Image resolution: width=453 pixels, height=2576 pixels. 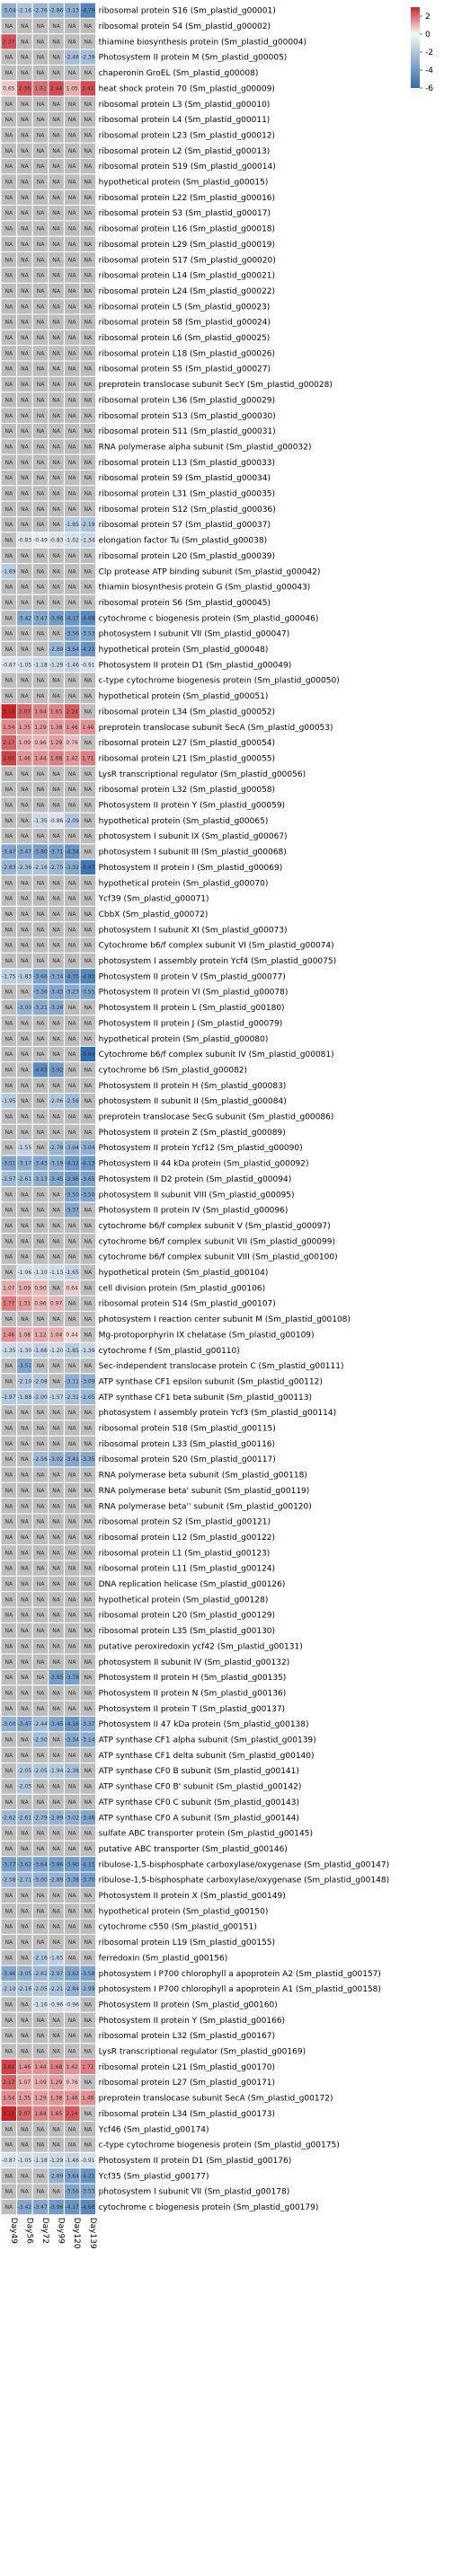 I want to click on cell-value-label: 1.38, so click(x=56, y=728).